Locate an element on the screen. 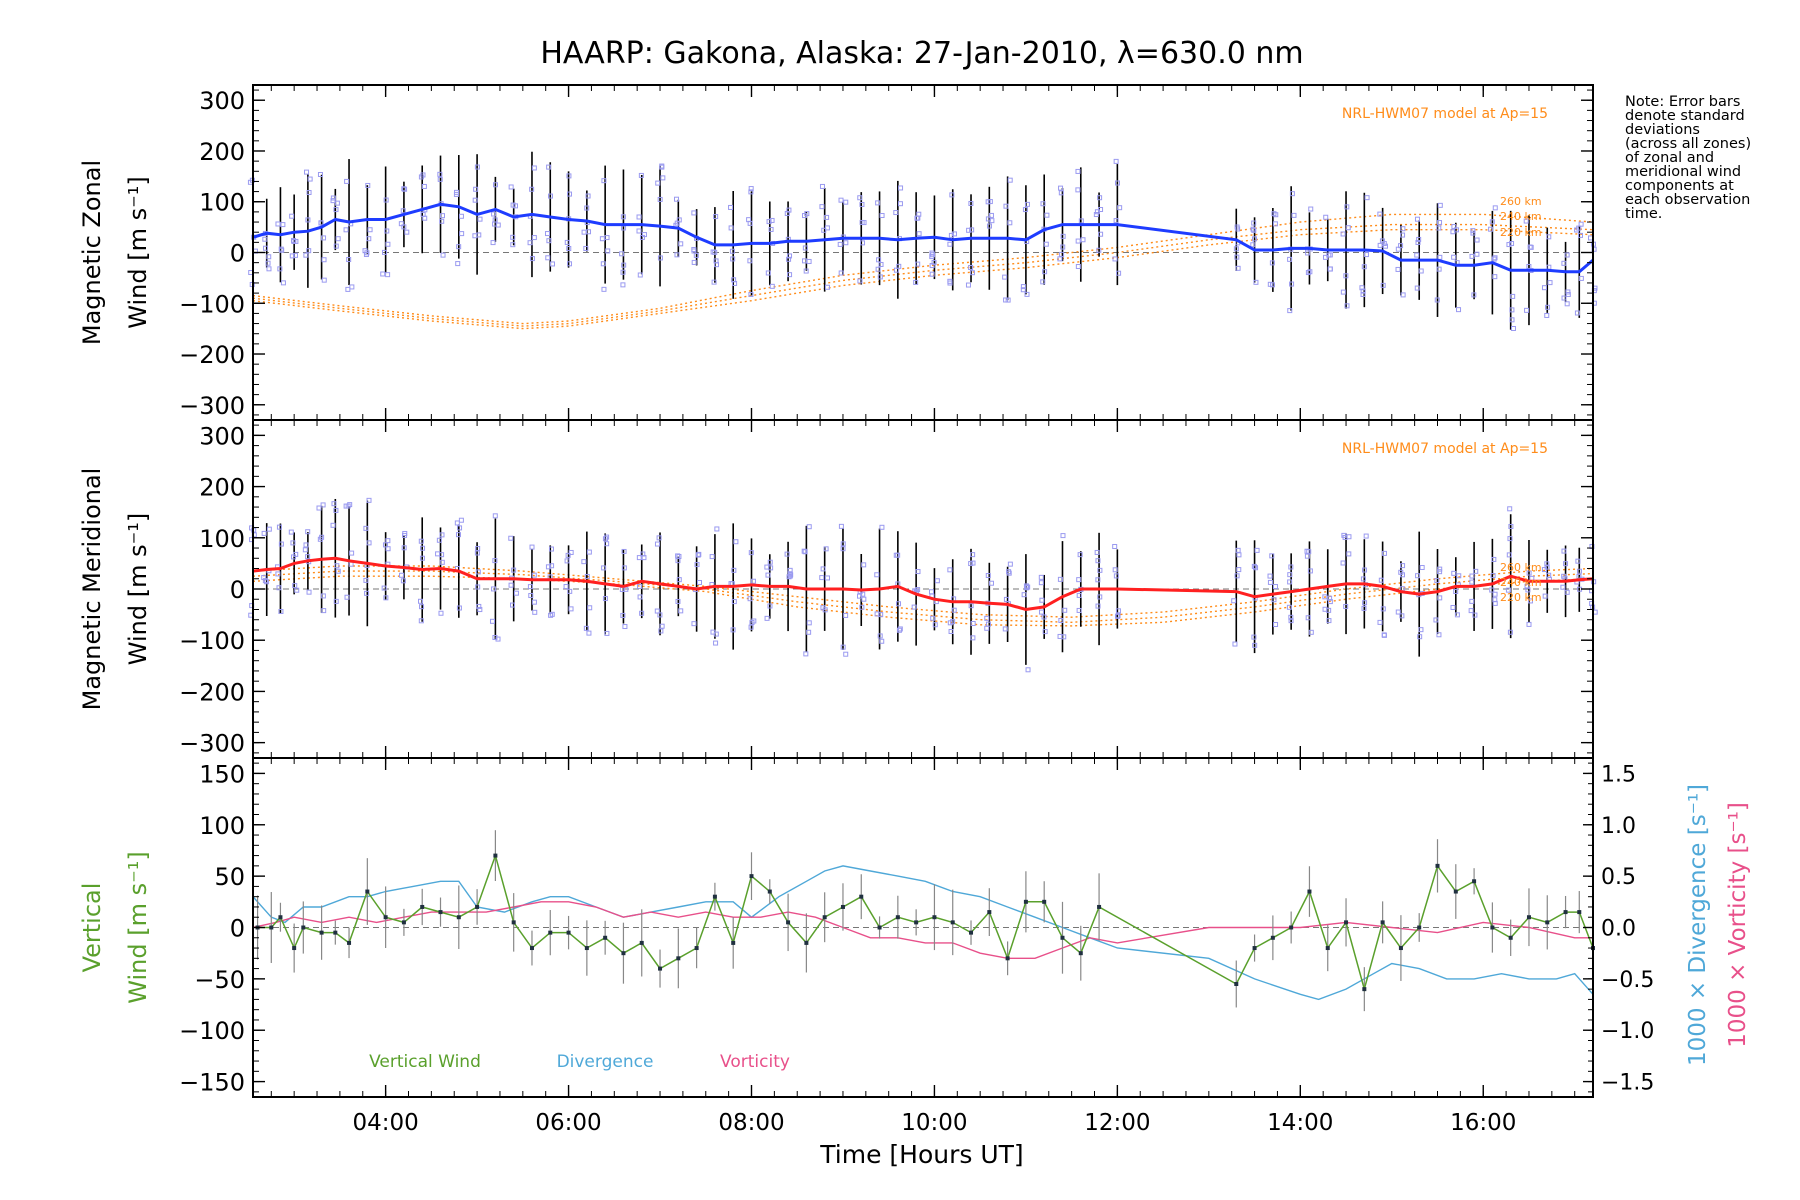  x-tick-label: 12:00 is located at coordinates (1117, 1123).